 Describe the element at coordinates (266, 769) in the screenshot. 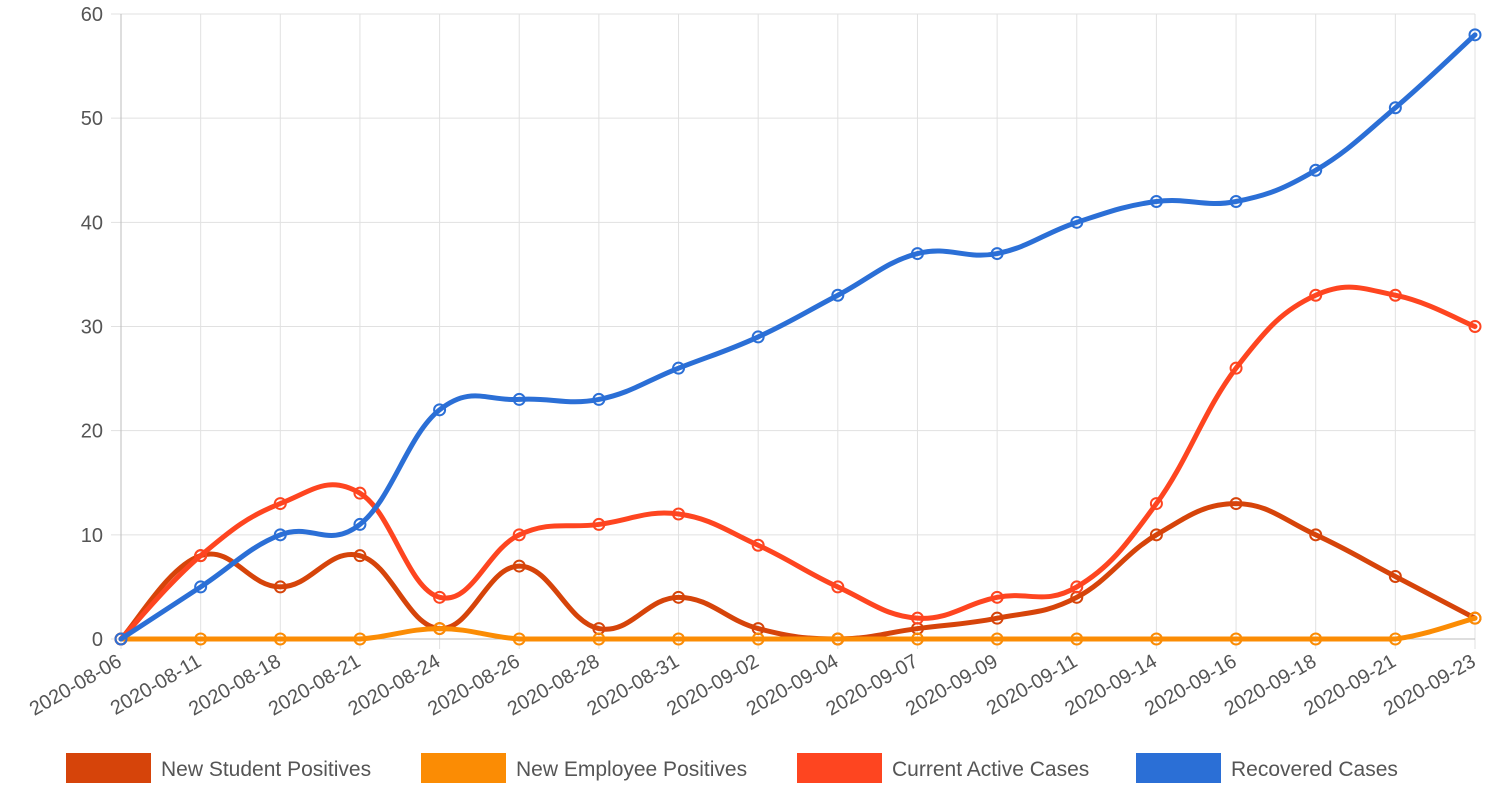

I see `legend-label: New Student Positives` at that location.